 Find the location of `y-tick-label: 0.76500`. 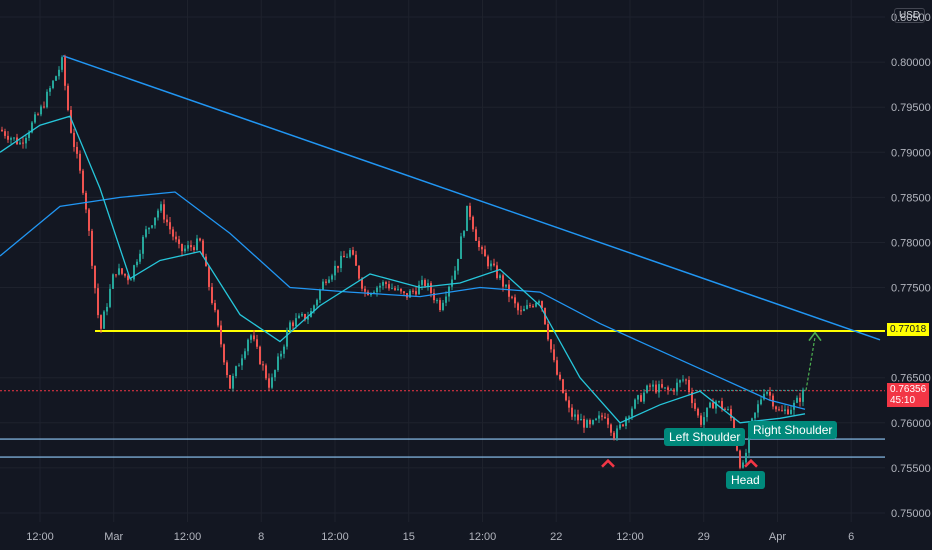

y-tick-label: 0.76500 is located at coordinates (911, 379).